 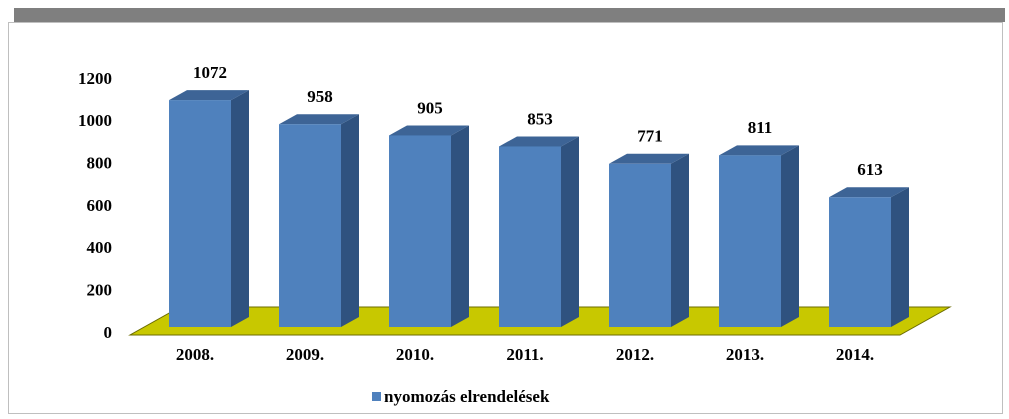 What do you see at coordinates (855, 354) in the screenshot?
I see `x-tick-label: 2014.` at bounding box center [855, 354].